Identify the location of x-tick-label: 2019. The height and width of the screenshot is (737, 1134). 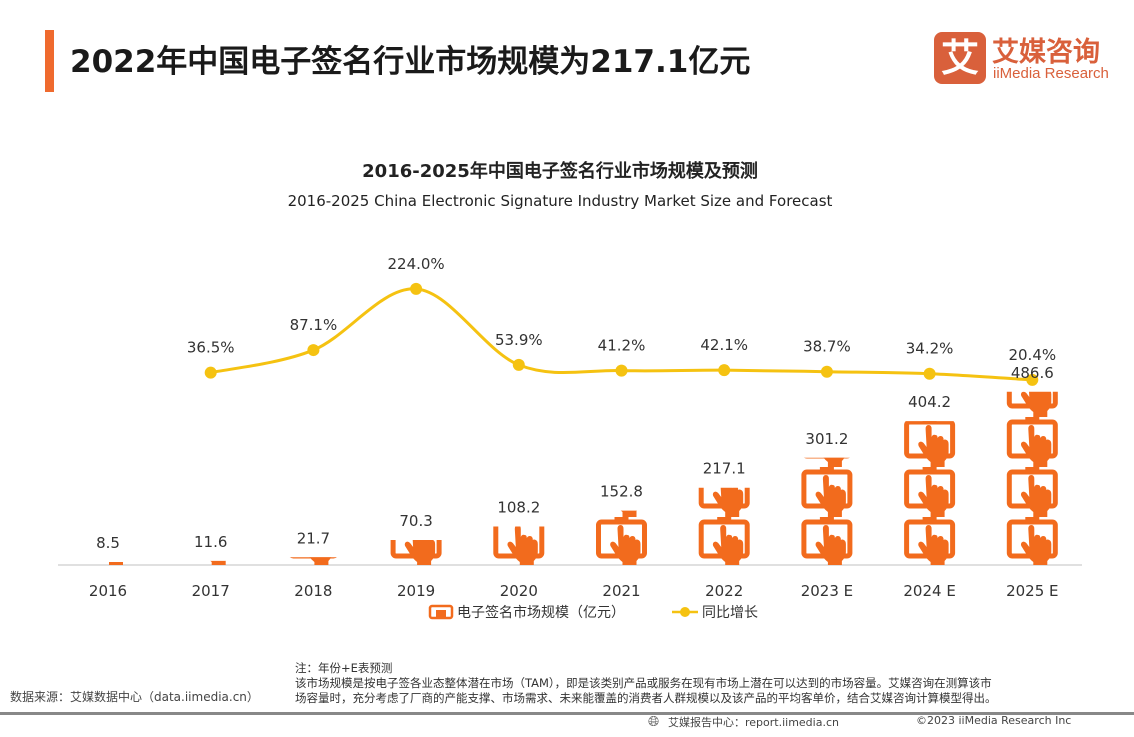
(416, 591).